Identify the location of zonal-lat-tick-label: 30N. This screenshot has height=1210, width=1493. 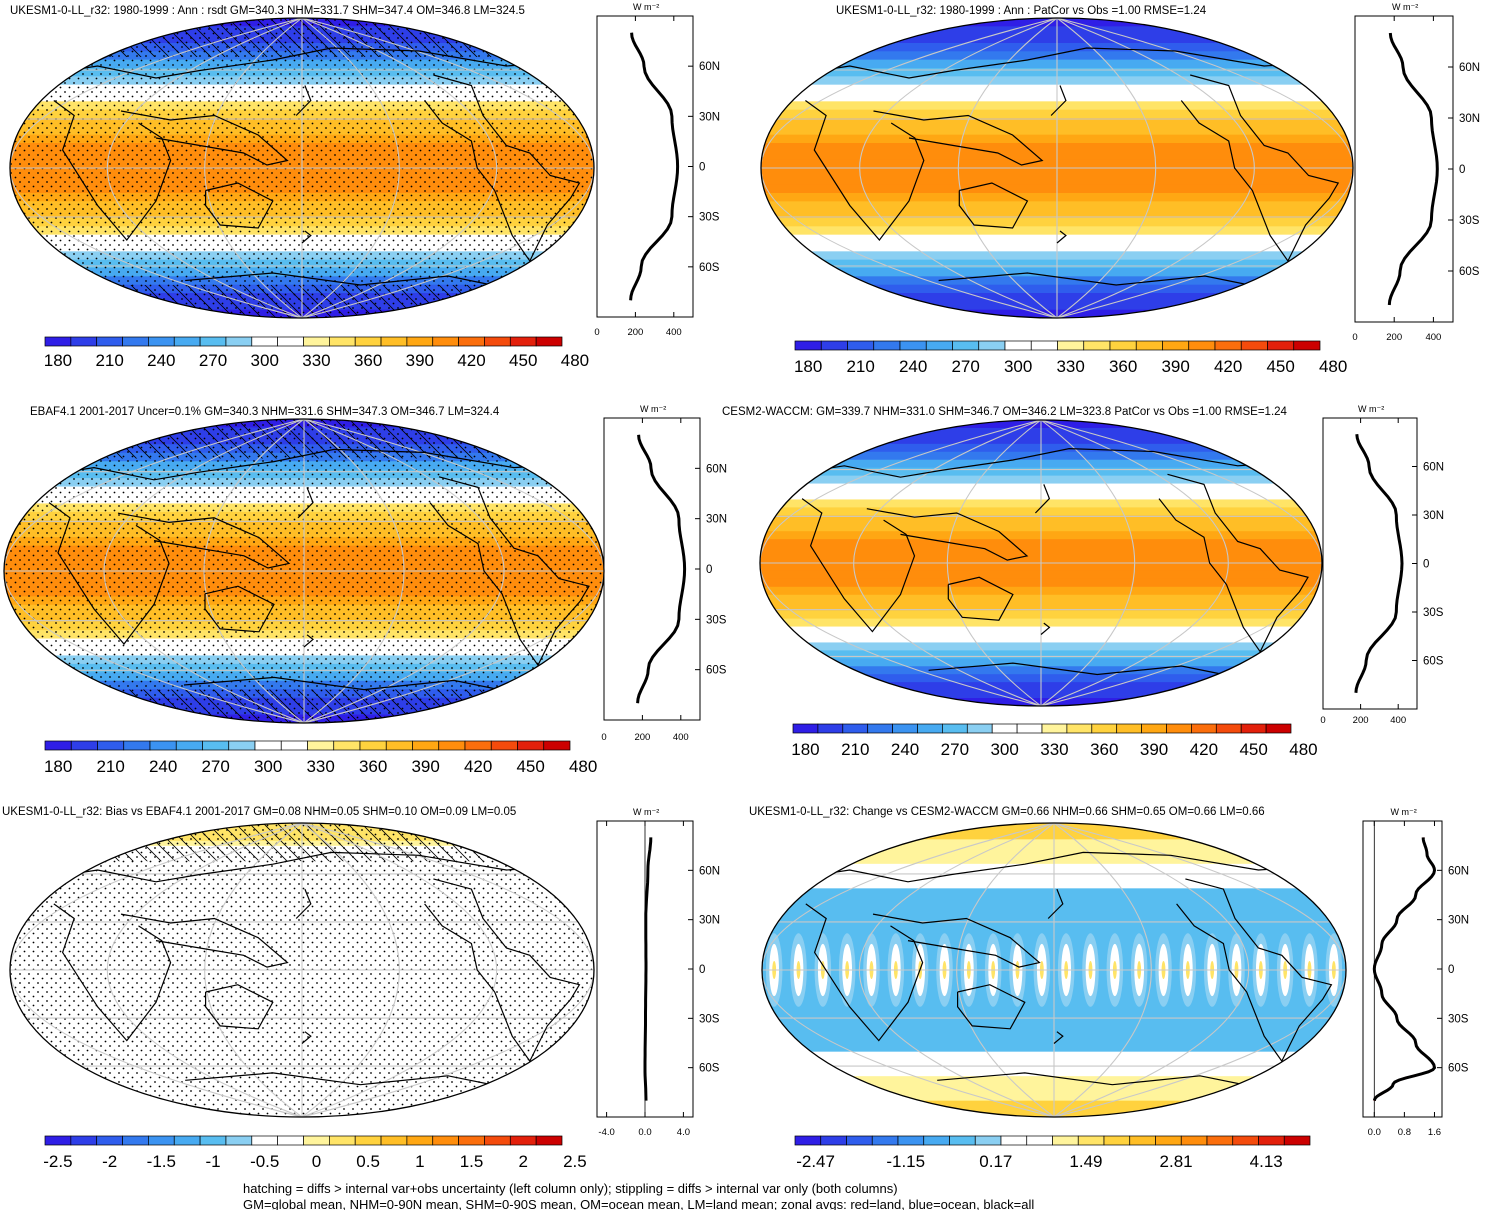
(709, 921).